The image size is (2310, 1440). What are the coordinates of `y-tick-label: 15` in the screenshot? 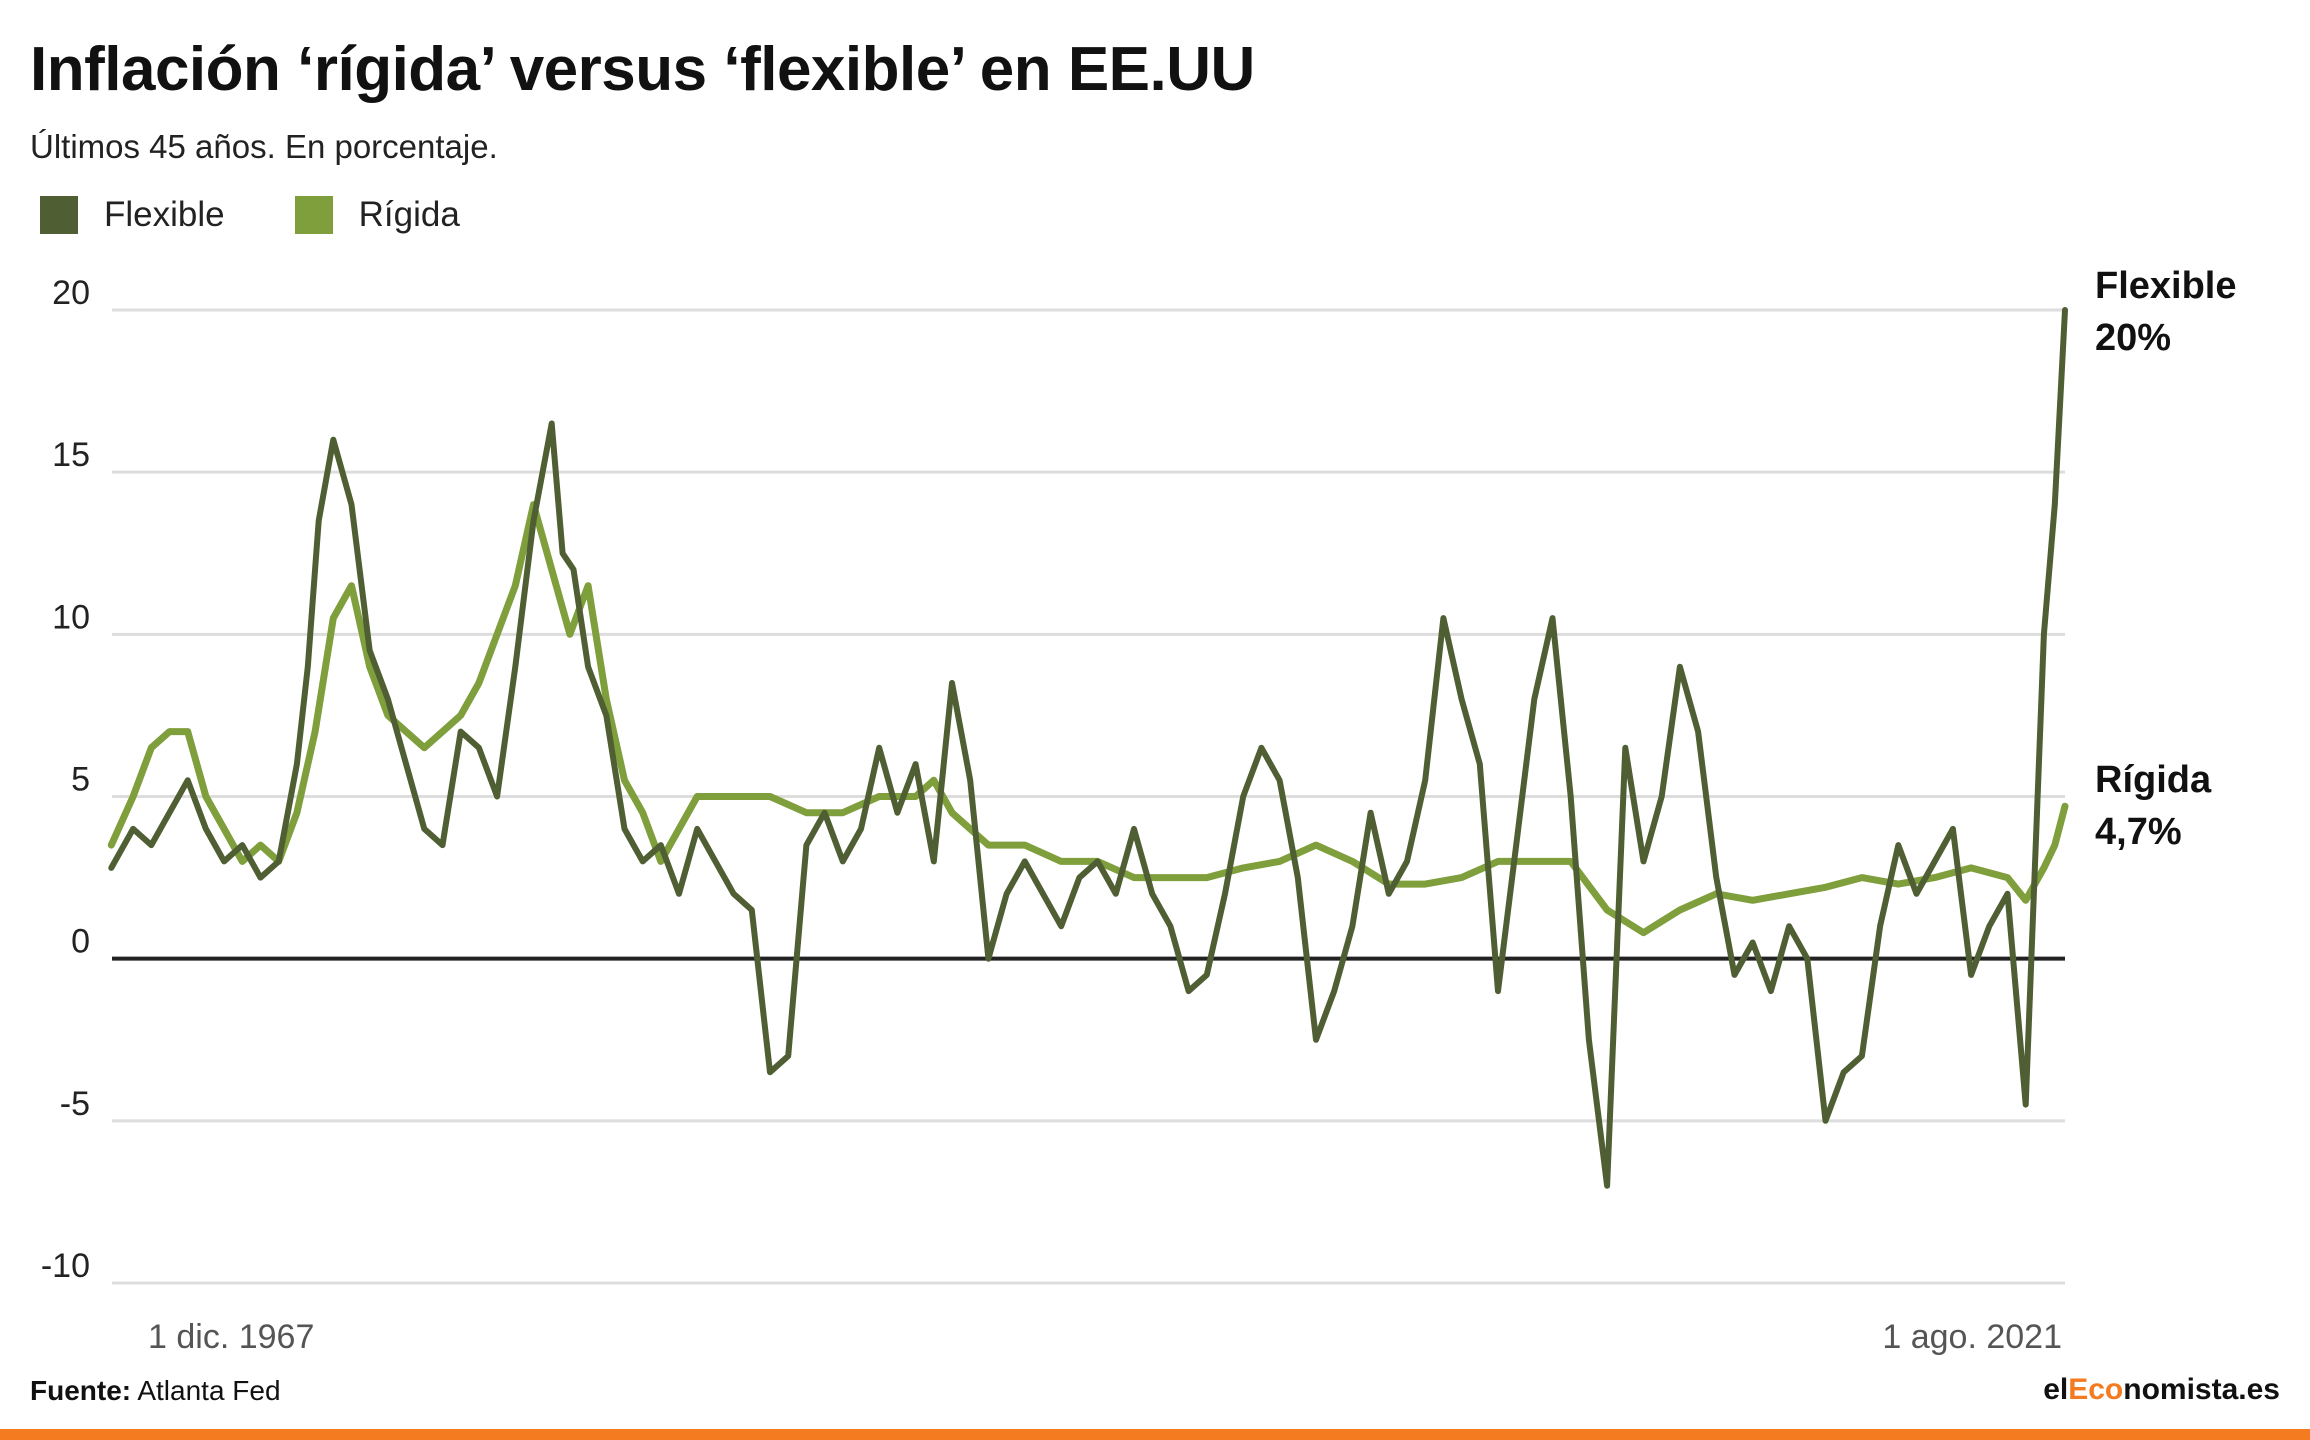 It's located at (71, 455).